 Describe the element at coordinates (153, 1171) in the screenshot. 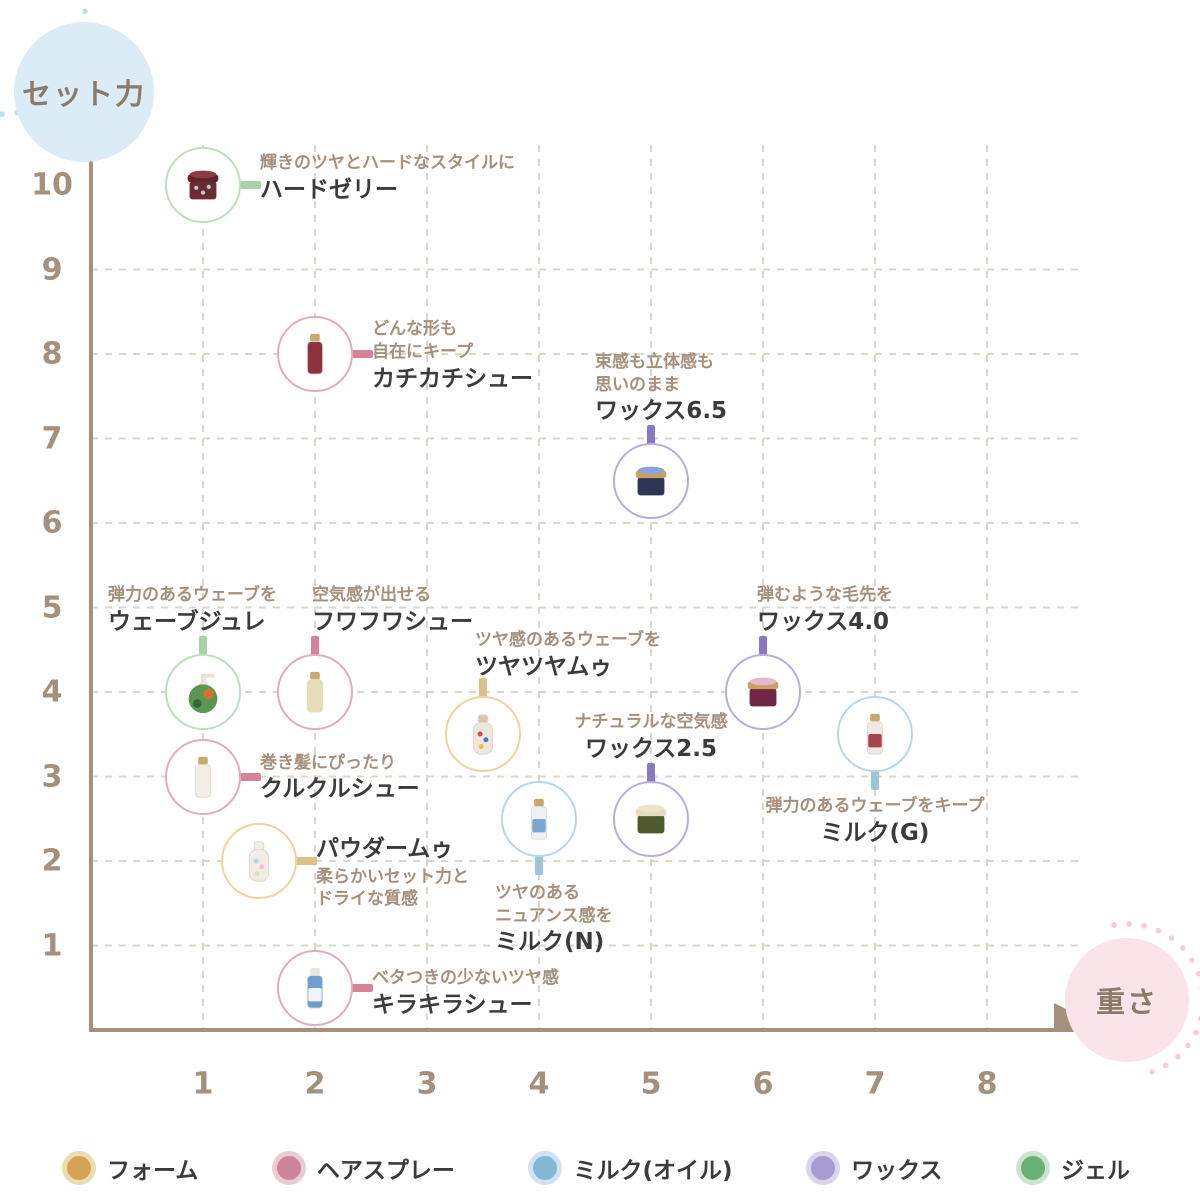

I see `legend-label-foam: フォーム` at that location.